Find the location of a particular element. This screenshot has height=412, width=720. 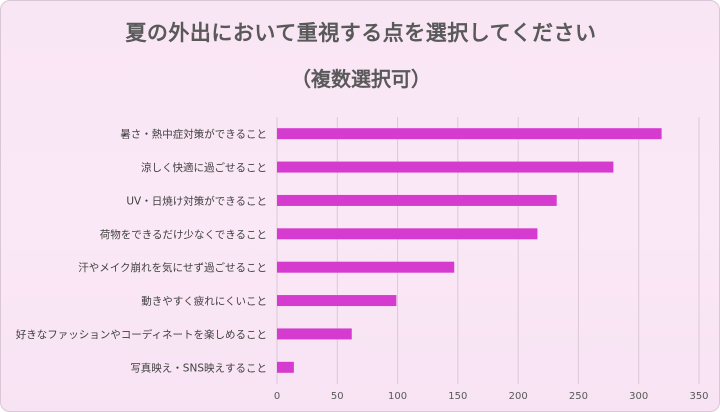

category-label: 荷物をできるだけ少なくできること is located at coordinates (183, 234).